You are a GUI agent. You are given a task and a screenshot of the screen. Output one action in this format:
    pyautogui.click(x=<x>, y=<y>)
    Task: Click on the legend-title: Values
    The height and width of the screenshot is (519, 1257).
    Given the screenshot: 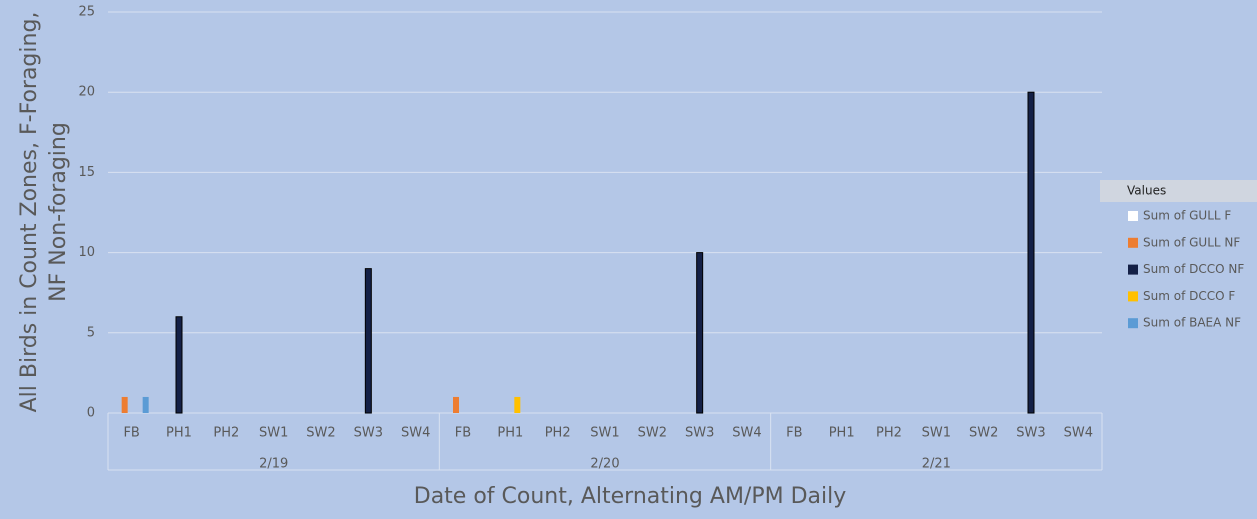 What is the action you would take?
    pyautogui.click(x=1146, y=191)
    